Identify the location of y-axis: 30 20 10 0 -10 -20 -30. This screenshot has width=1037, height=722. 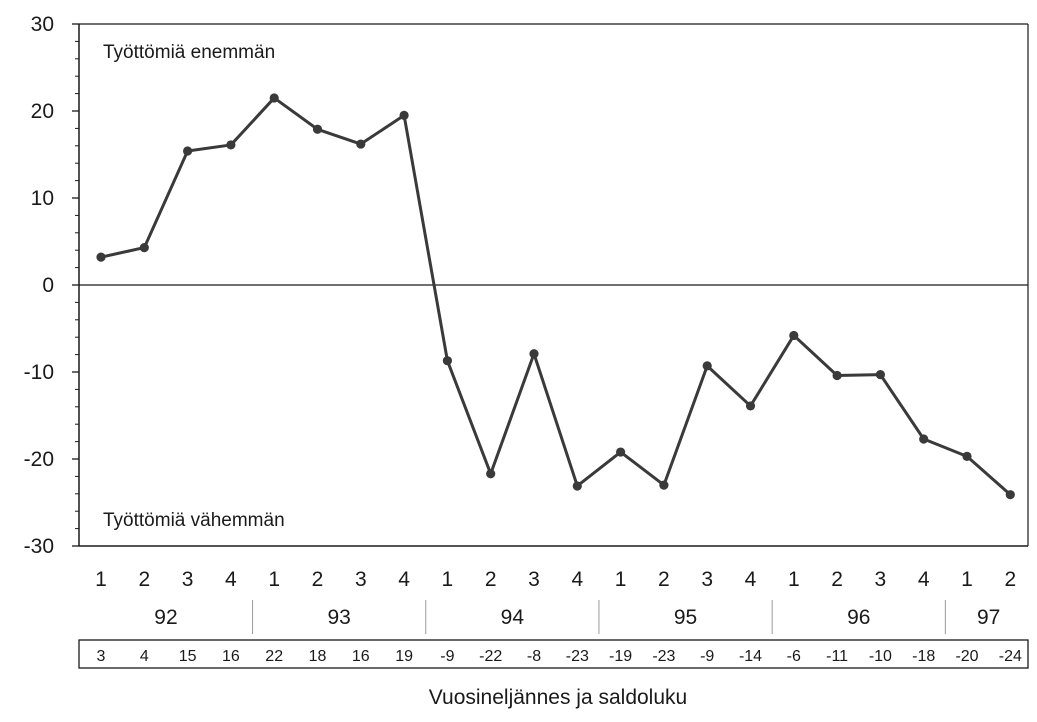
(51, 285).